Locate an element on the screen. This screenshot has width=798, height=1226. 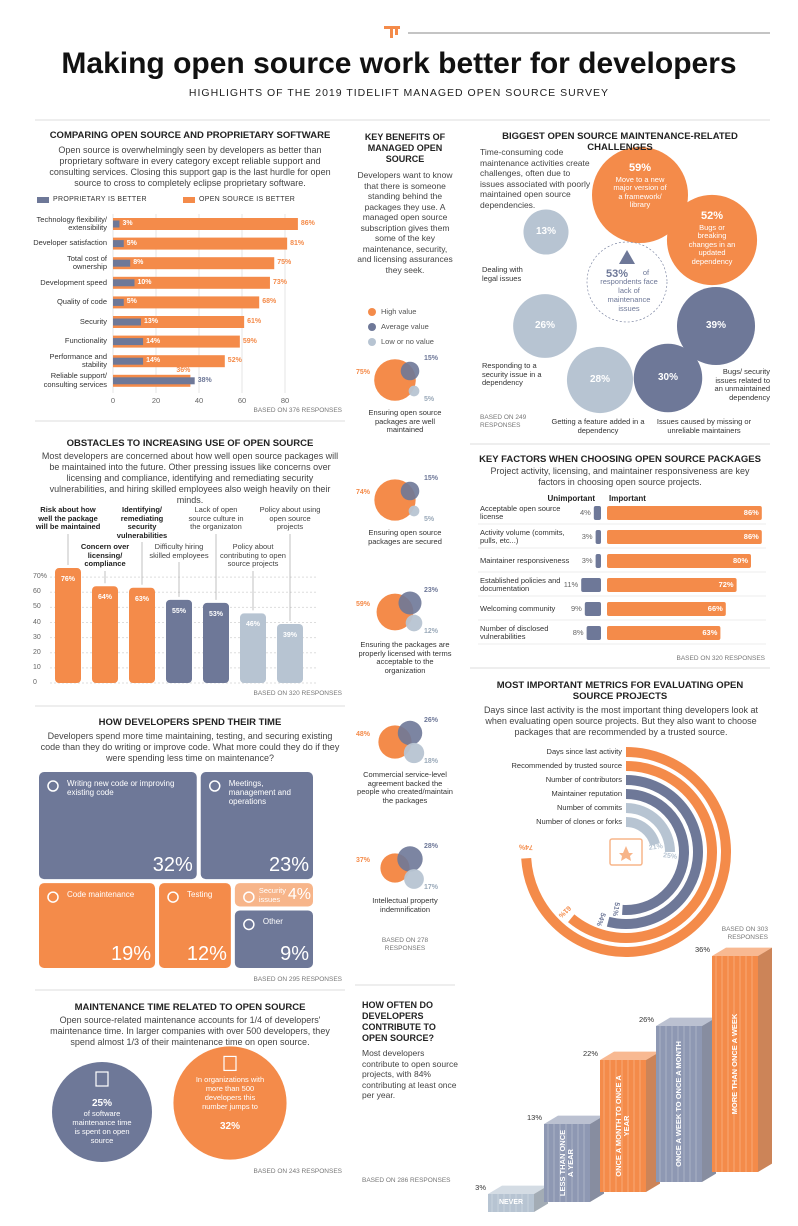
bubble-value: 30% is located at coordinates (667, 377).